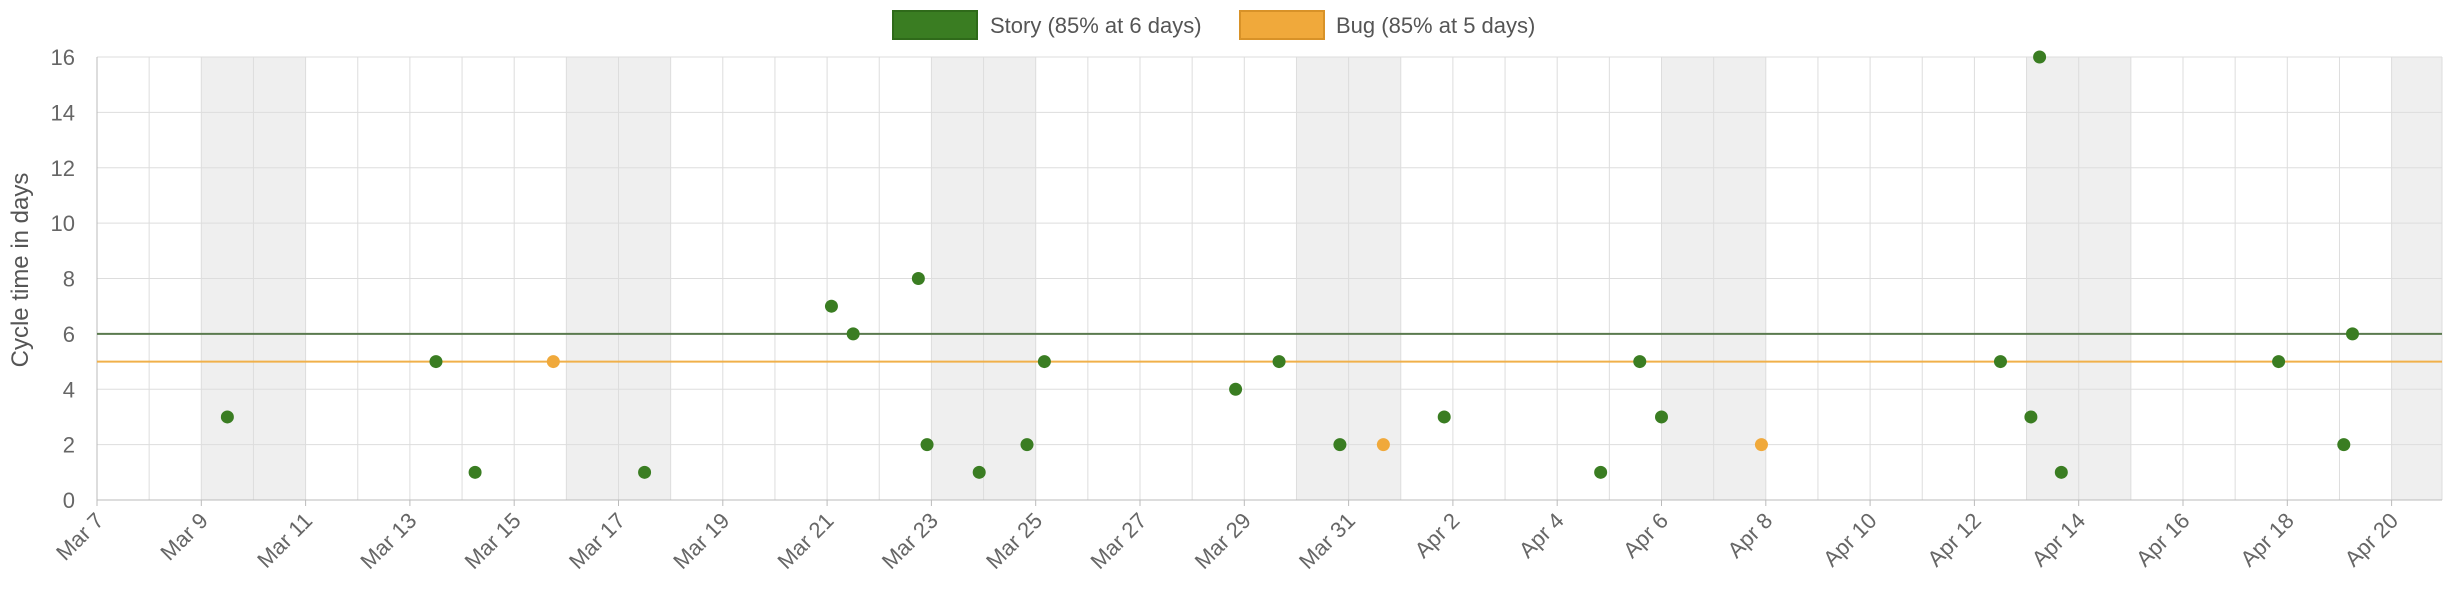 This screenshot has height=602, width=2448. What do you see at coordinates (388, 541) in the screenshot?
I see `x-tick-label: Mar 13` at bounding box center [388, 541].